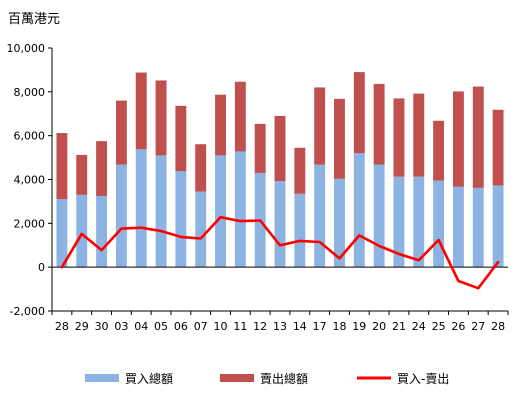 The image size is (518, 407). Describe the element at coordinates (478, 326) in the screenshot. I see `x-tick-label: 27` at that location.